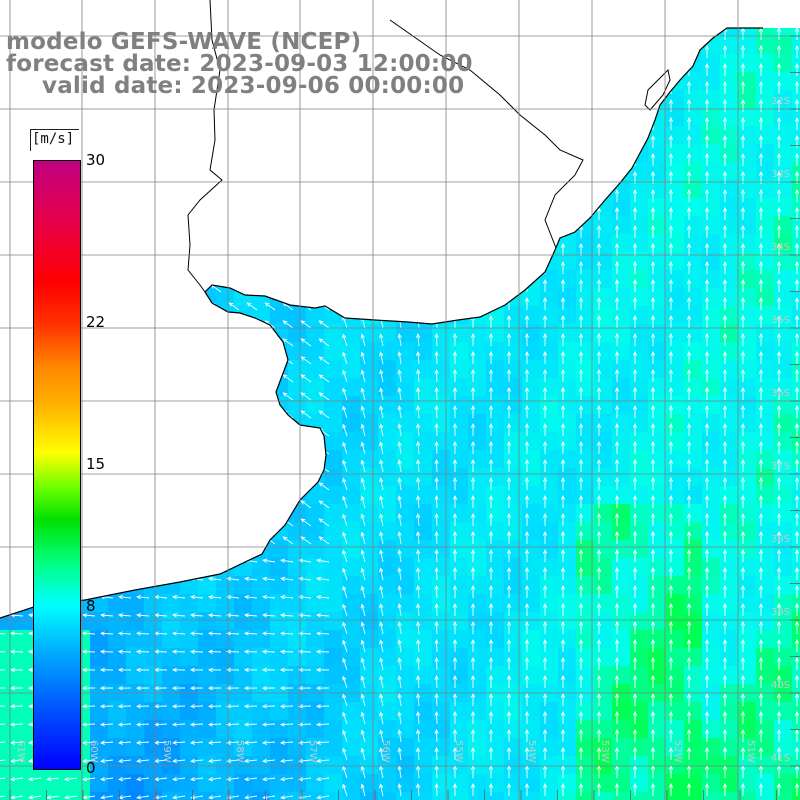 The image size is (800, 800). What do you see at coordinates (781, 247) in the screenshot?
I see `lat-label: 34S` at bounding box center [781, 247].